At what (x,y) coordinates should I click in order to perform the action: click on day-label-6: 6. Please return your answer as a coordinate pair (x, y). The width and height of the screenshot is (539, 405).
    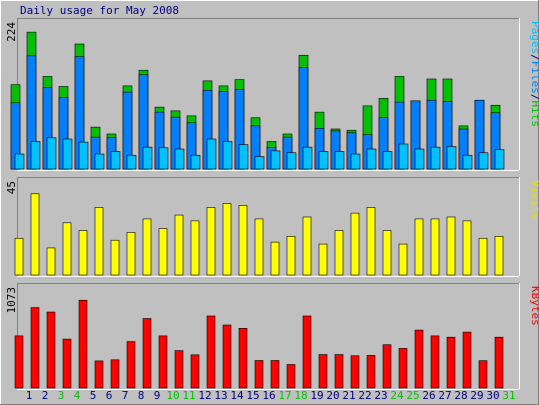
    Looking at the image, I should click on (109, 395).